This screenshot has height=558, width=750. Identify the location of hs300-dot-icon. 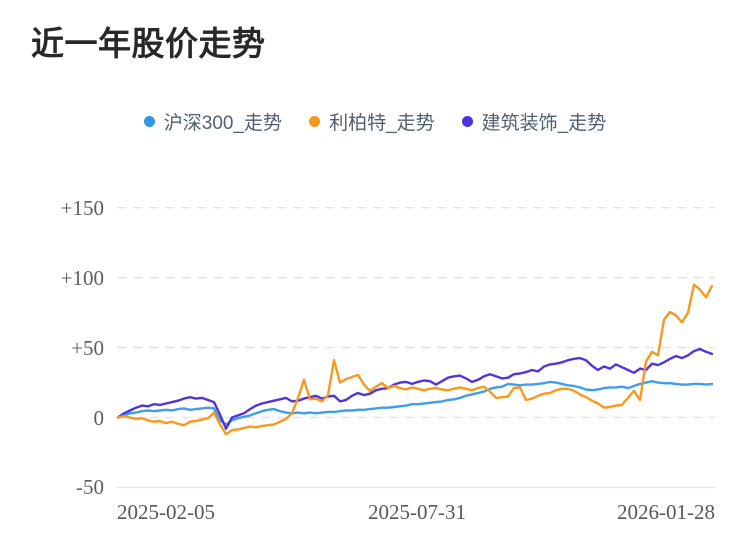
(149, 121).